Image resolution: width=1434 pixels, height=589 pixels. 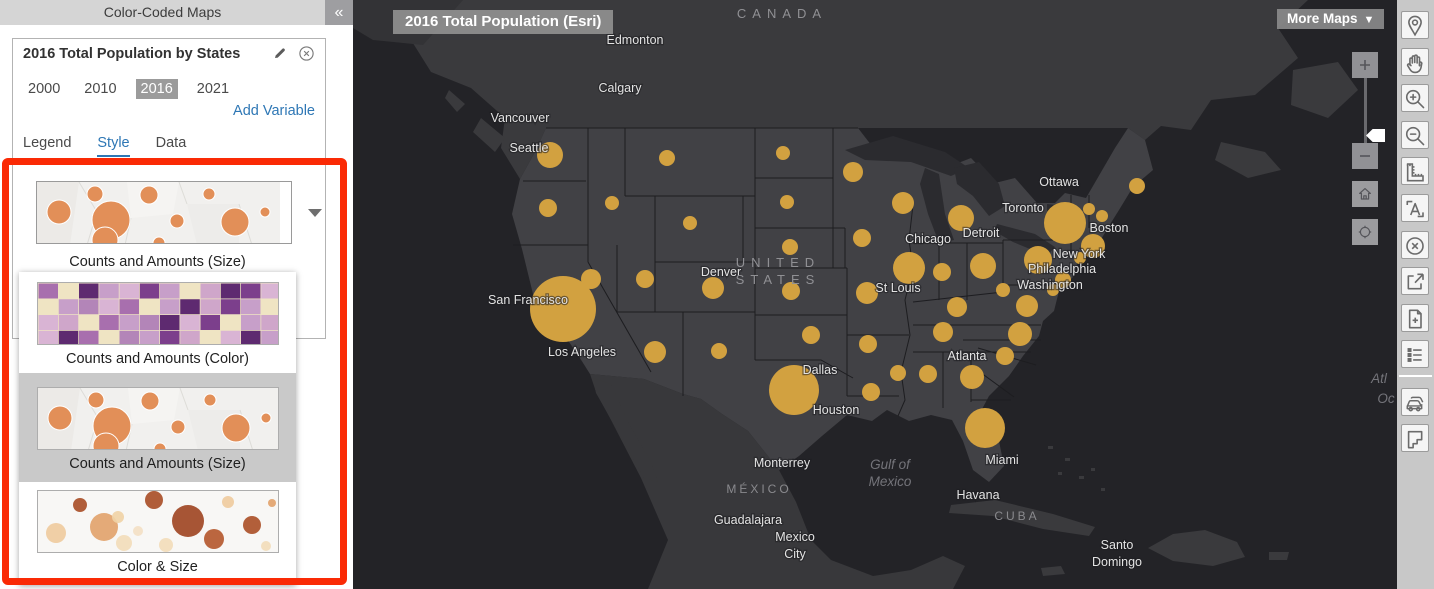 What do you see at coordinates (1102, 216) in the screenshot?
I see `population-bubble-NH` at bounding box center [1102, 216].